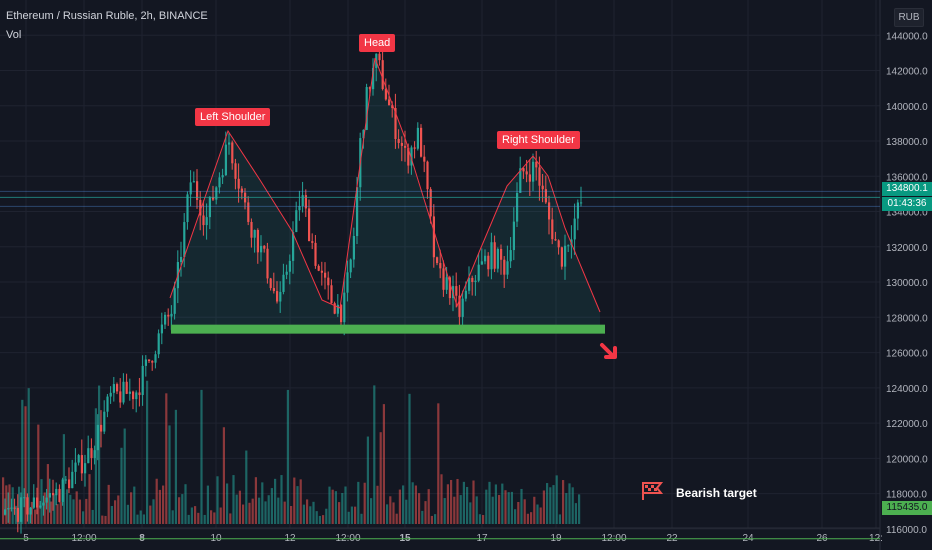 The width and height of the screenshot is (932, 550). What do you see at coordinates (906, 530) in the screenshot?
I see `y-tick-label: 116000.0` at bounding box center [906, 530].